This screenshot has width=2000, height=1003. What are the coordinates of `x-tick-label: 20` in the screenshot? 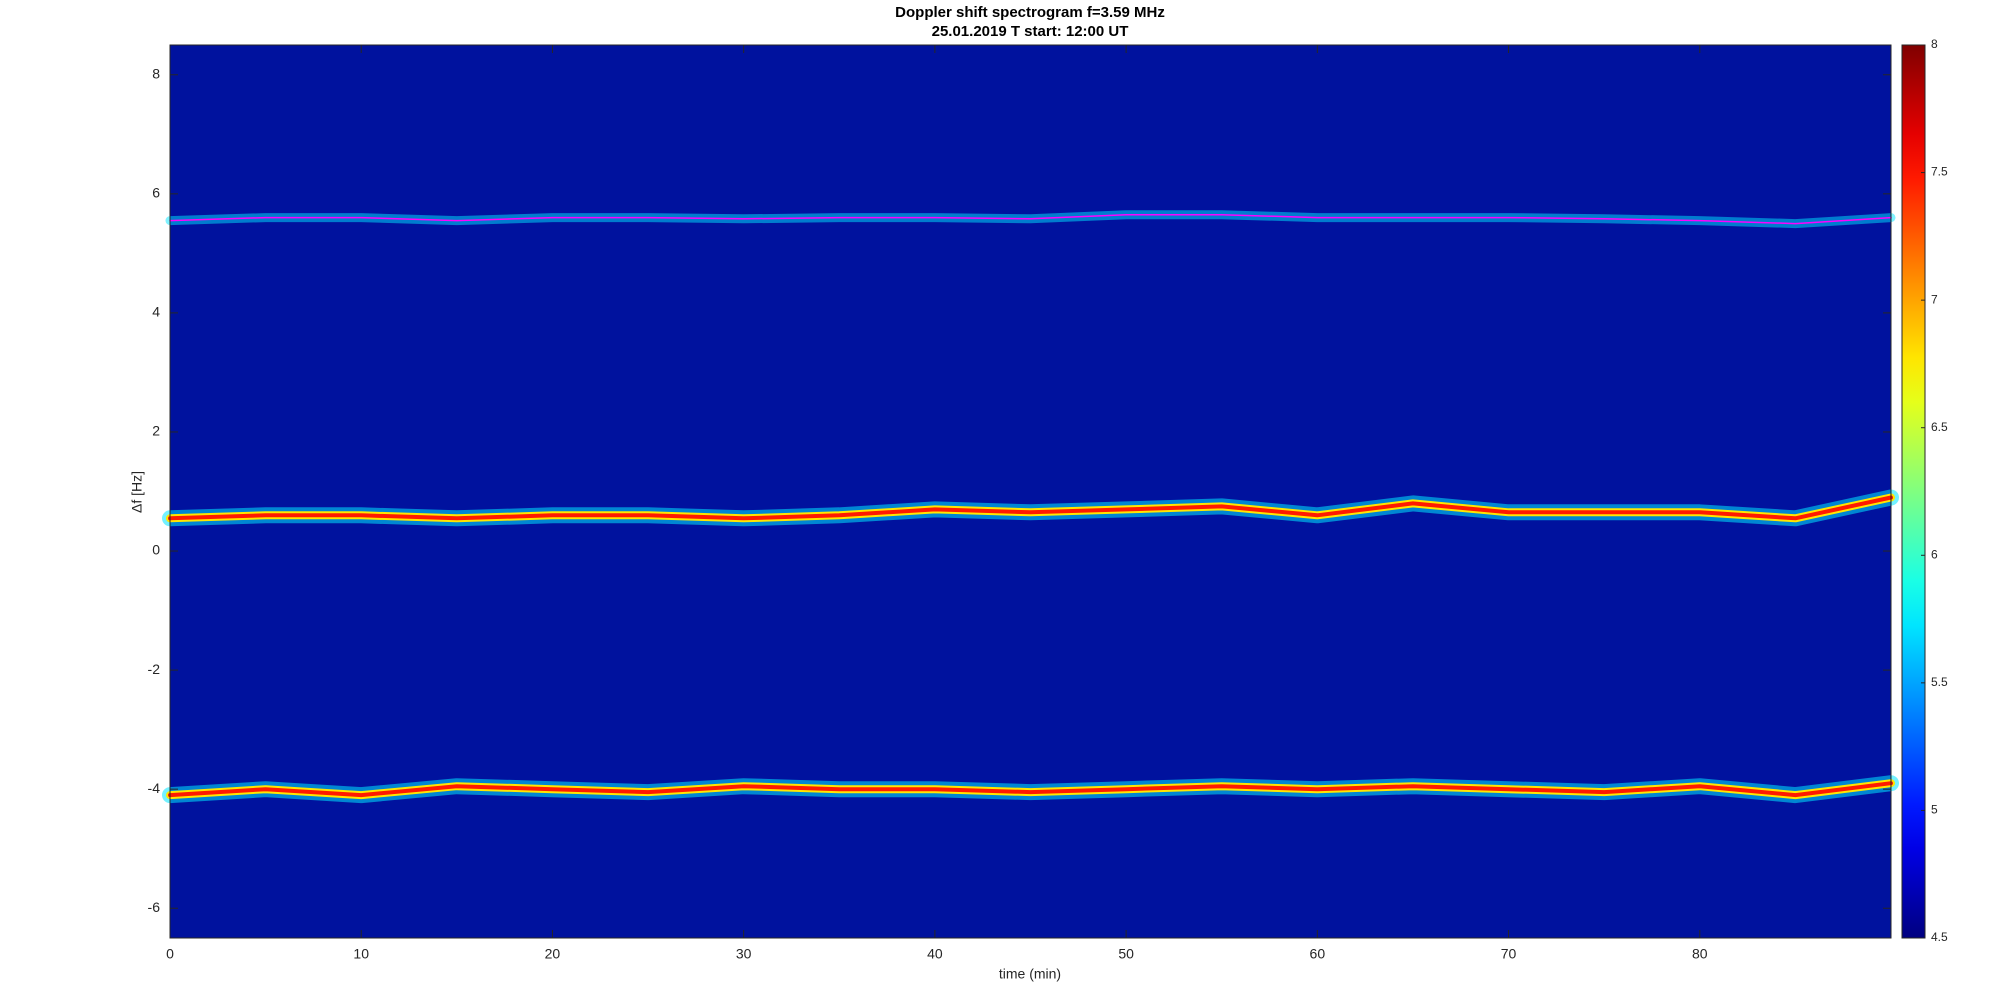 It's located at (553, 954).